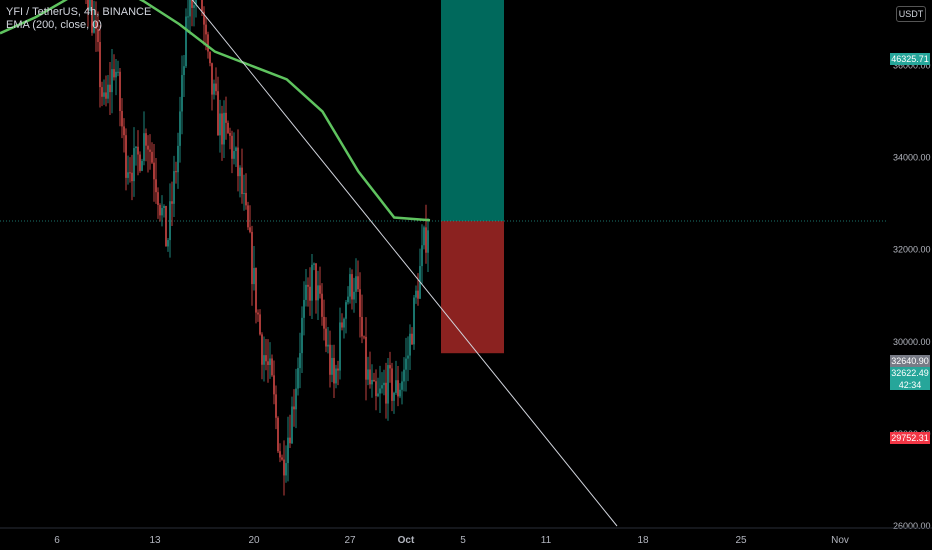  What do you see at coordinates (912, 526) in the screenshot?
I see `price-tick-label: 26000.00` at bounding box center [912, 526].